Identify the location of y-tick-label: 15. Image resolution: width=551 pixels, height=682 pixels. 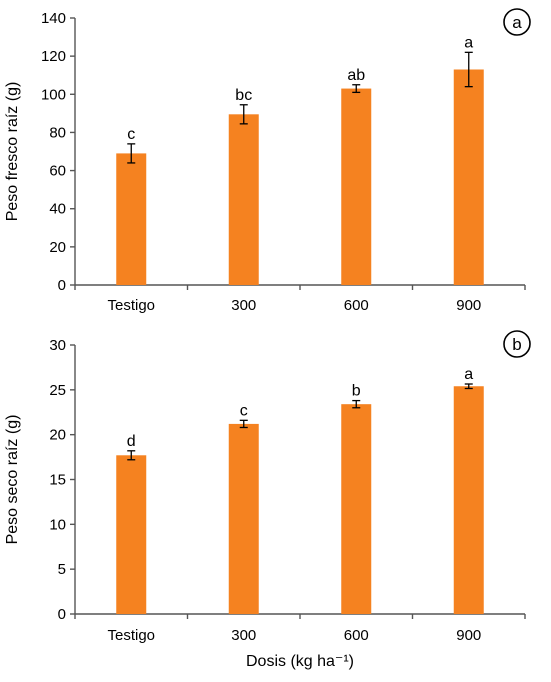
(57, 480).